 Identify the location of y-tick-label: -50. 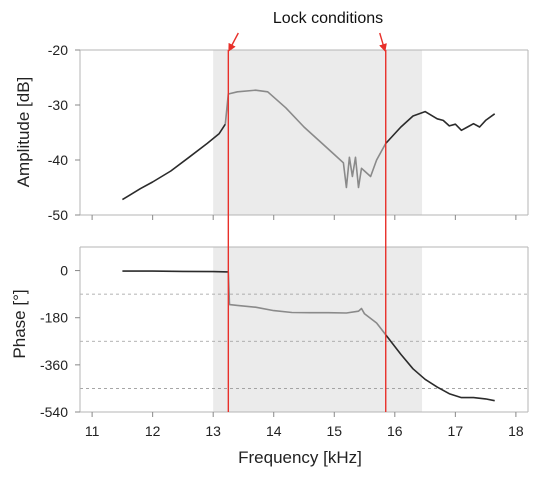
(58, 215).